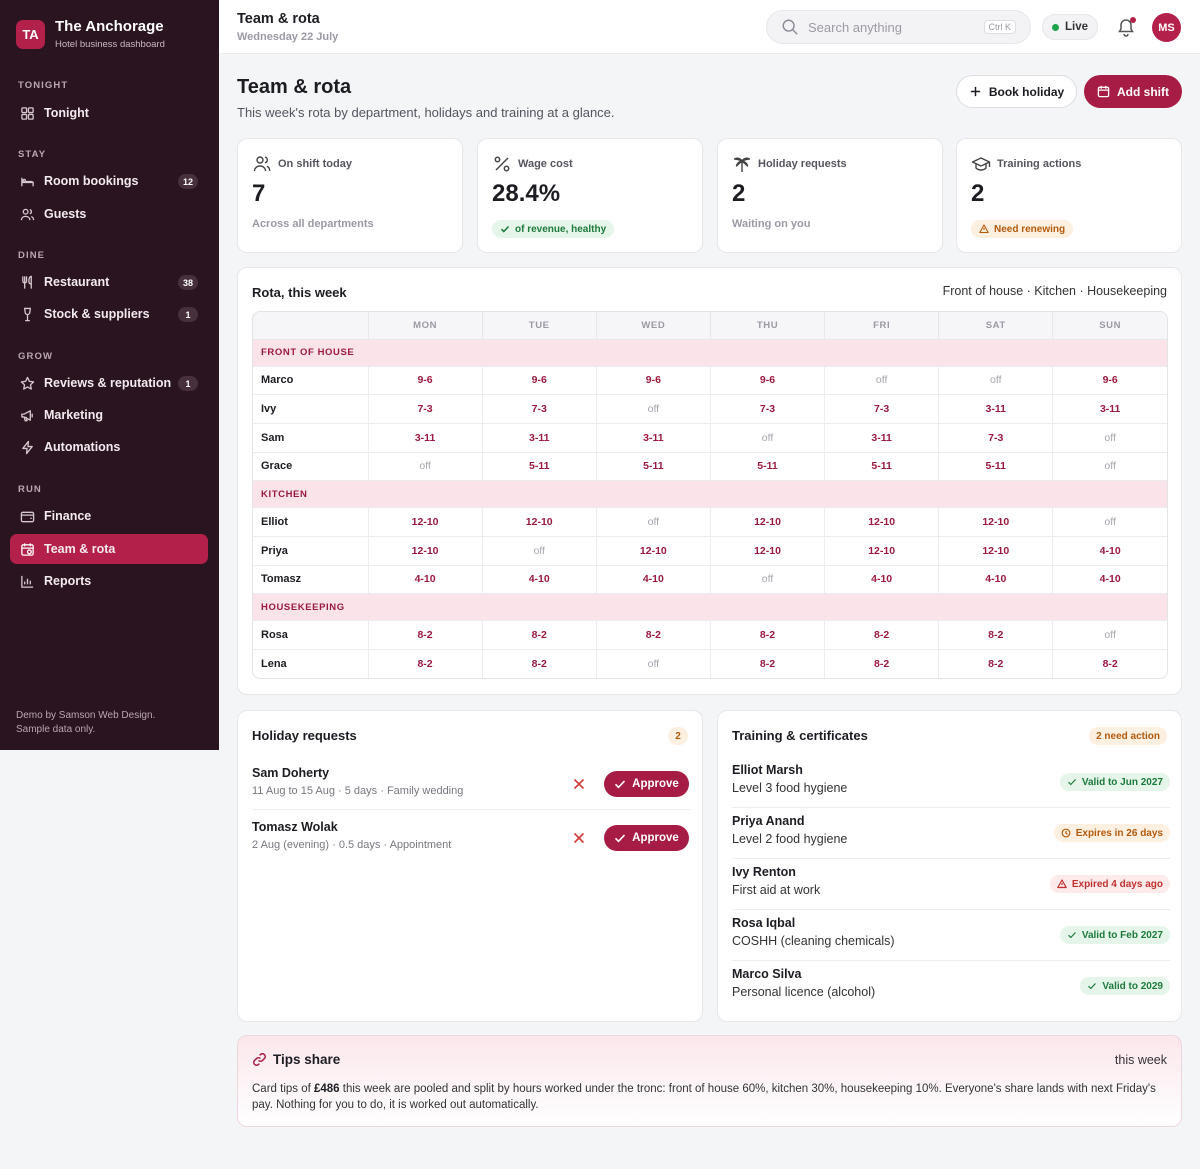 The height and width of the screenshot is (1169, 1200). What do you see at coordinates (678, 736) in the screenshot?
I see `count-badge: 2` at bounding box center [678, 736].